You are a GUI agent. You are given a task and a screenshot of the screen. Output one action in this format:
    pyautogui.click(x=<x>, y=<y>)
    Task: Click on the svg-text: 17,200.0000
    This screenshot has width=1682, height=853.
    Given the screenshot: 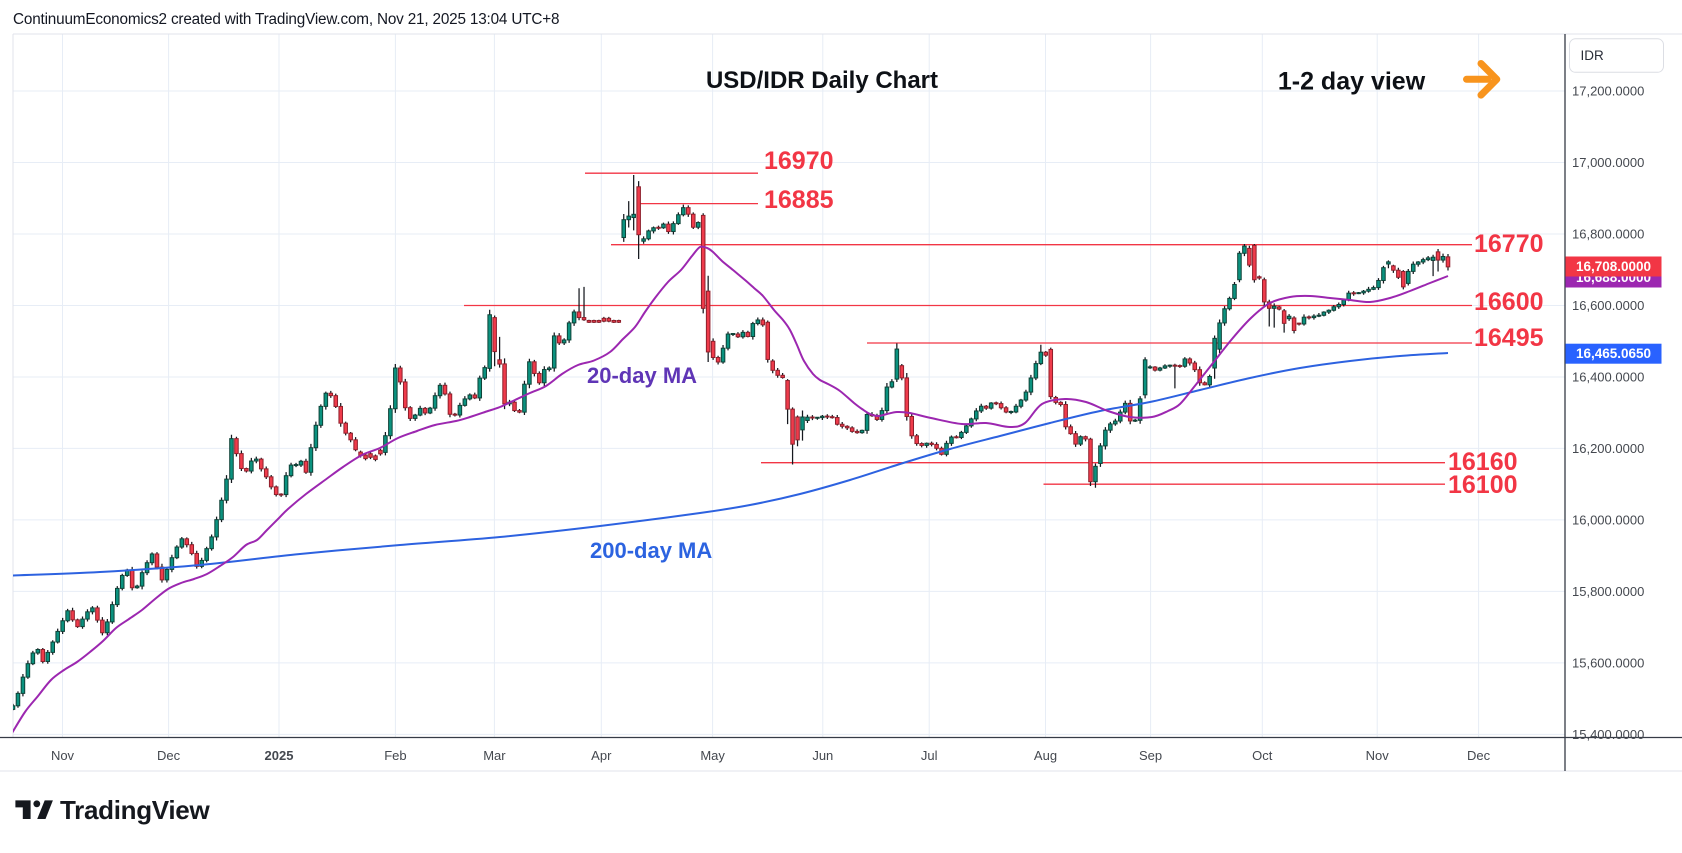 What is the action you would take?
    pyautogui.click(x=1608, y=91)
    